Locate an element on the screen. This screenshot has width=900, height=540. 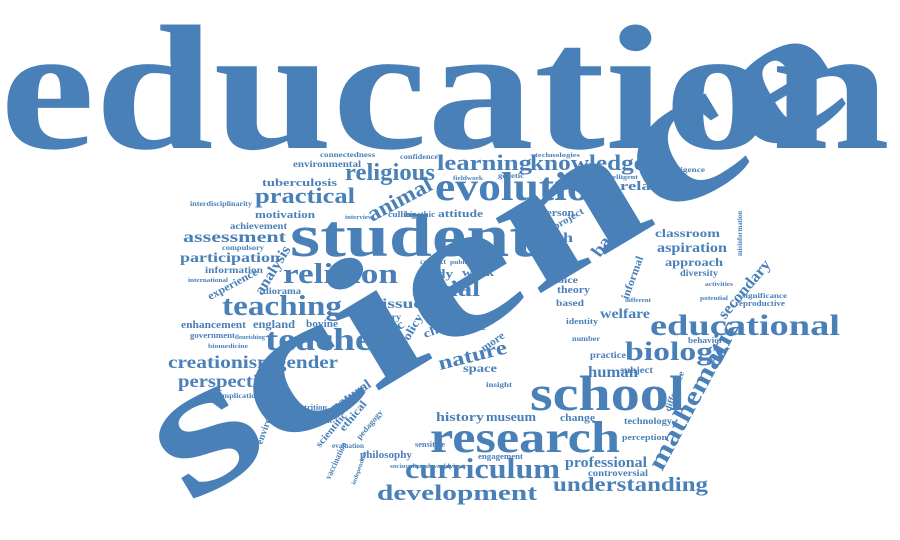
word-significance: significance is located at coordinates (764, 296).